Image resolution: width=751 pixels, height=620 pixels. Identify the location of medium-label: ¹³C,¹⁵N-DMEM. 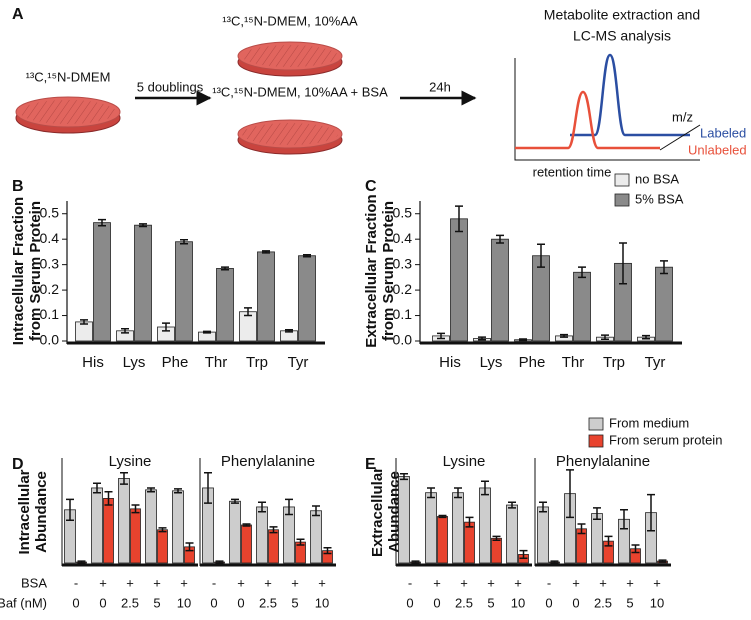
(68, 76).